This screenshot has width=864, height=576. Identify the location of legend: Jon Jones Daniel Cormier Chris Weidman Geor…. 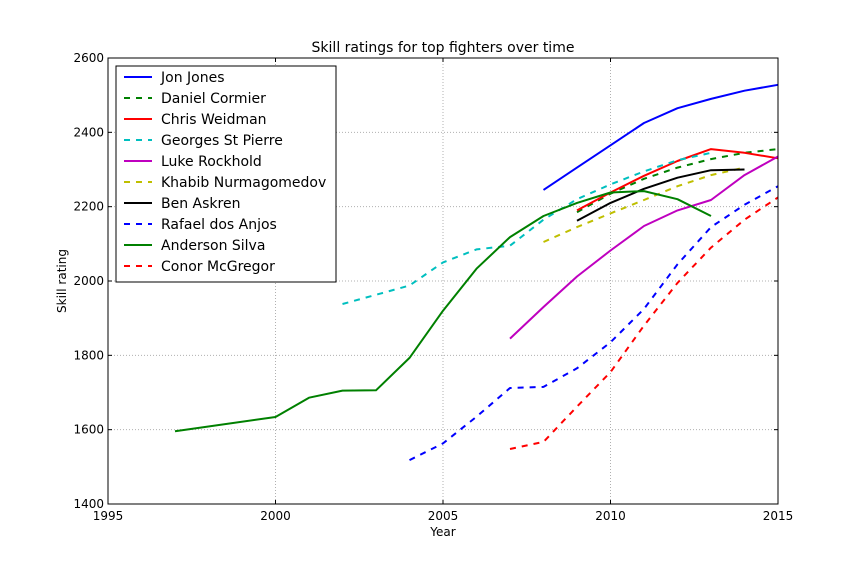
(226, 174).